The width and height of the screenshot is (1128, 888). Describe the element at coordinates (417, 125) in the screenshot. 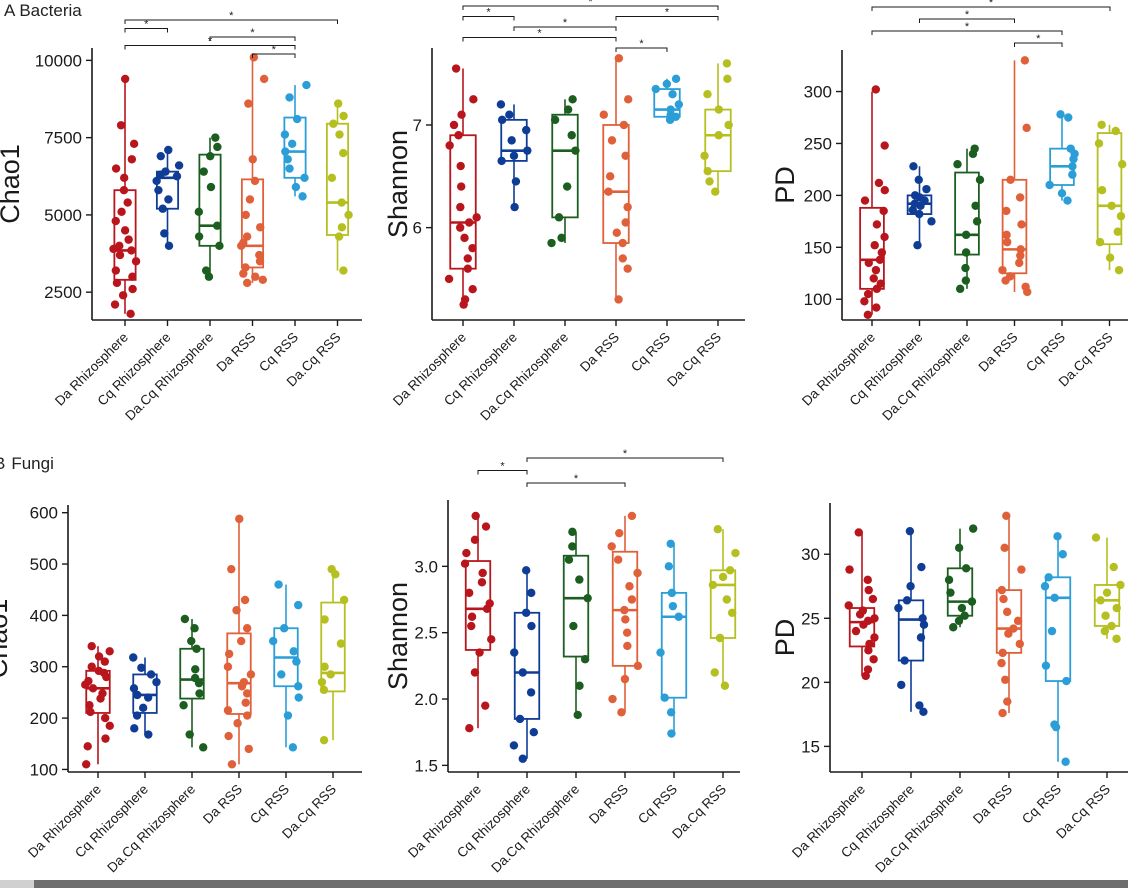

I see `y-tick-label: 7` at that location.